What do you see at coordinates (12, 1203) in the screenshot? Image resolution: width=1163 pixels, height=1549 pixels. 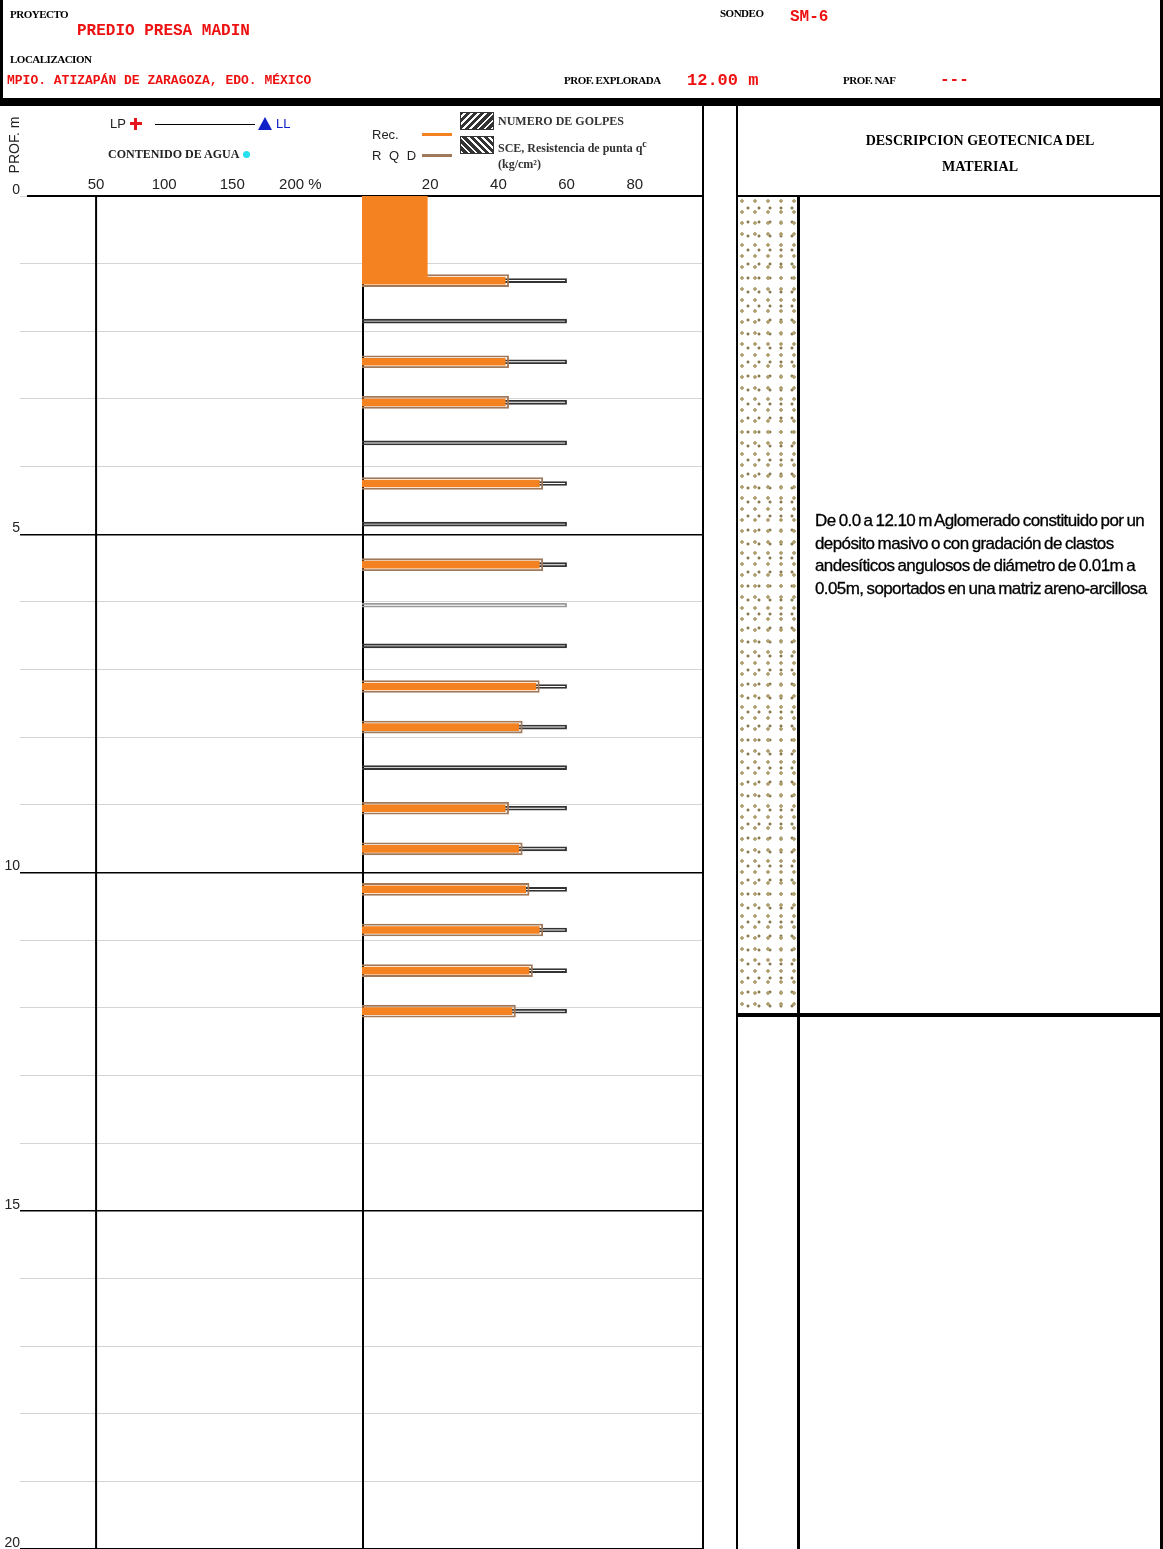 I see `y-tick-label: 15` at bounding box center [12, 1203].